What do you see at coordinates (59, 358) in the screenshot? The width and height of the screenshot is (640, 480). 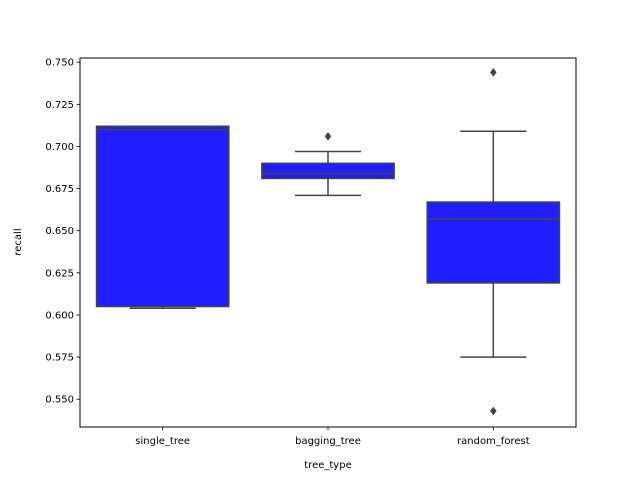 I see `y-tick-label: 0.575` at bounding box center [59, 358].